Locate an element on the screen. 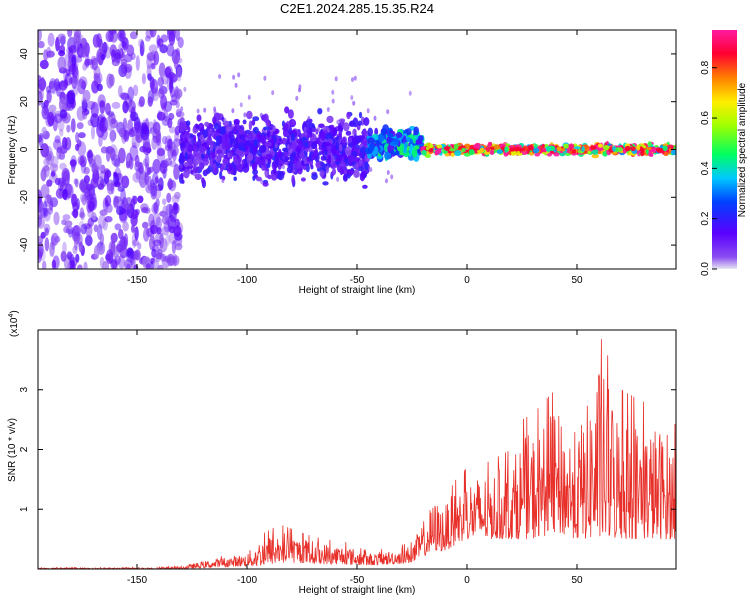 This screenshot has width=750, height=600. x-tick-label: 0 is located at coordinates (467, 280).